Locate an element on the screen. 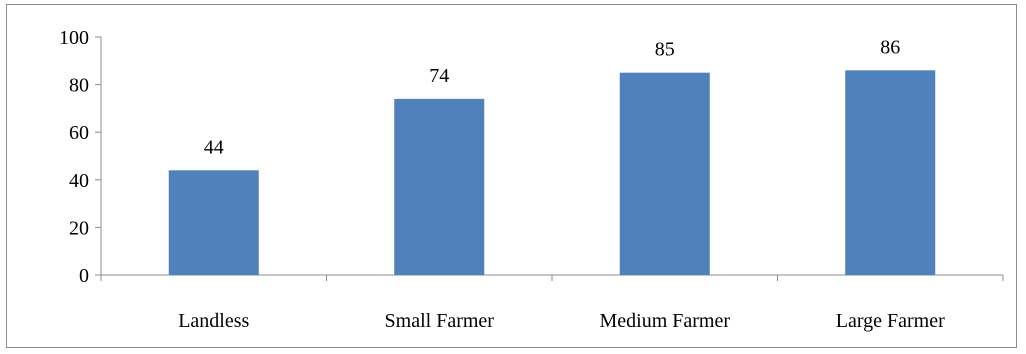  y-tick-label: 20 is located at coordinates (79, 228).